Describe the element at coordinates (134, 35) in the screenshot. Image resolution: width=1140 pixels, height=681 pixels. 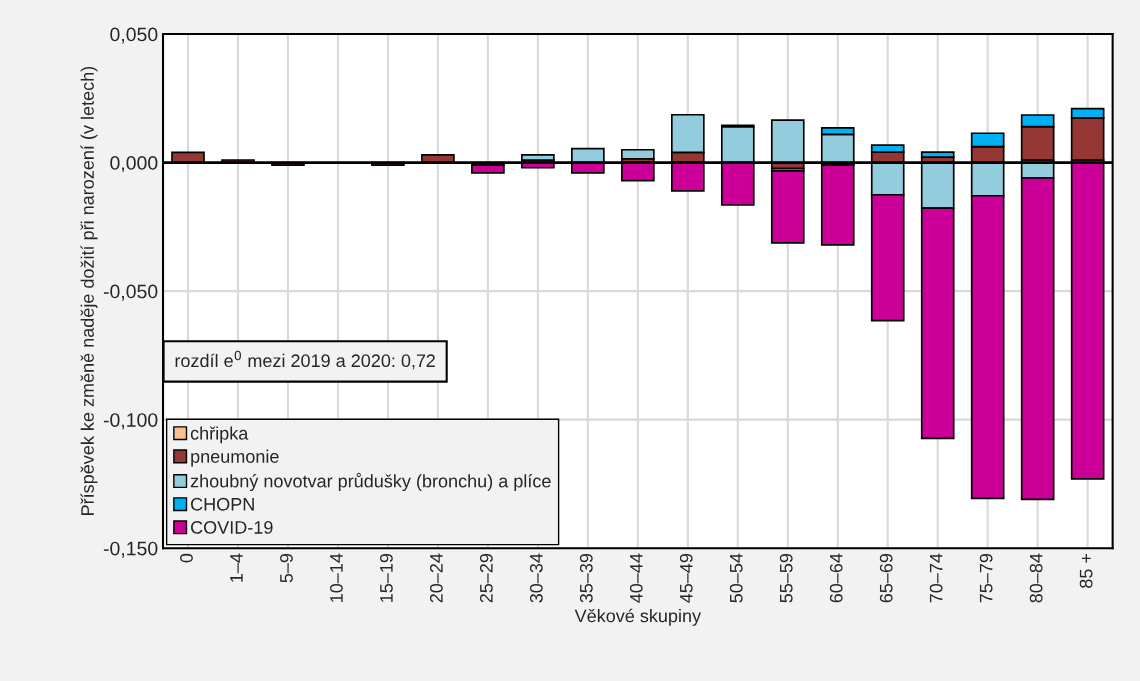
I see `y-tick-label: 0,050` at that location.